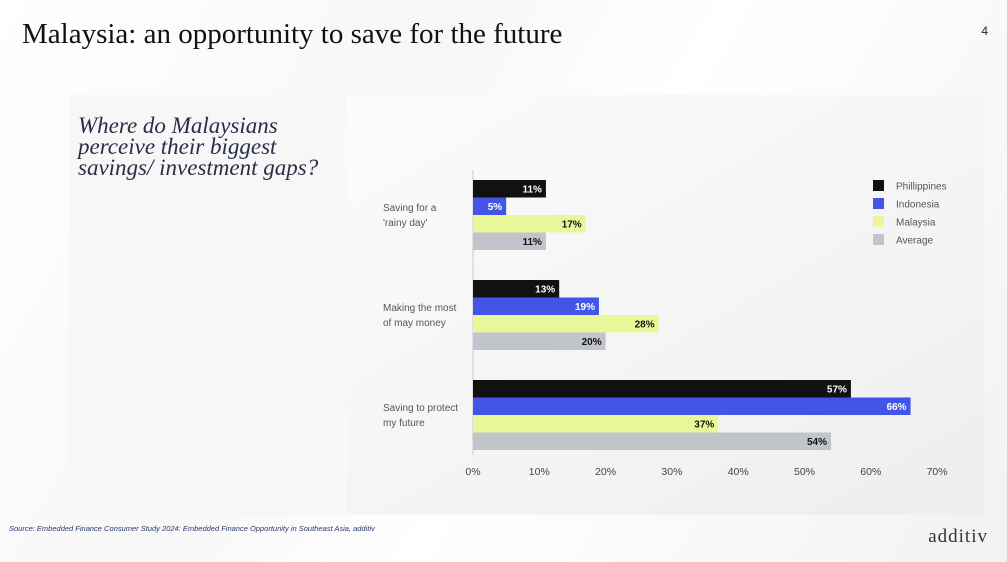 The width and height of the screenshot is (1007, 562). Describe the element at coordinates (878, 239) in the screenshot. I see `legend-swatch-average` at that location.